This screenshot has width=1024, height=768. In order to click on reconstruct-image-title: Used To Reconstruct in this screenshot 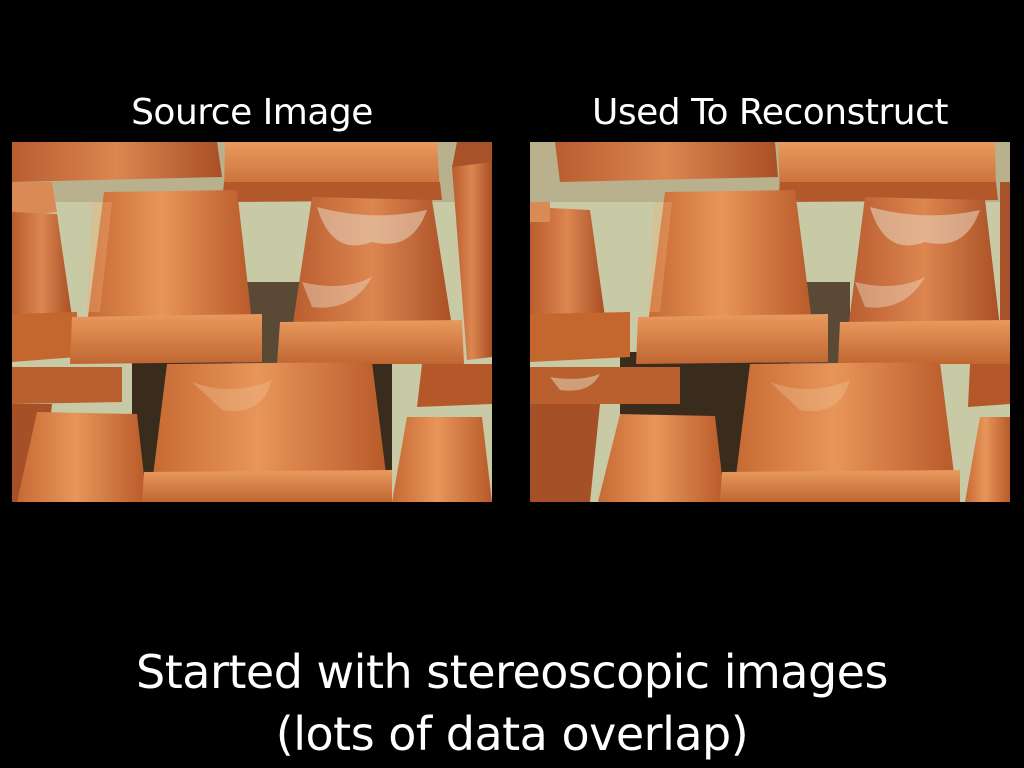, I will do `click(770, 112)`.